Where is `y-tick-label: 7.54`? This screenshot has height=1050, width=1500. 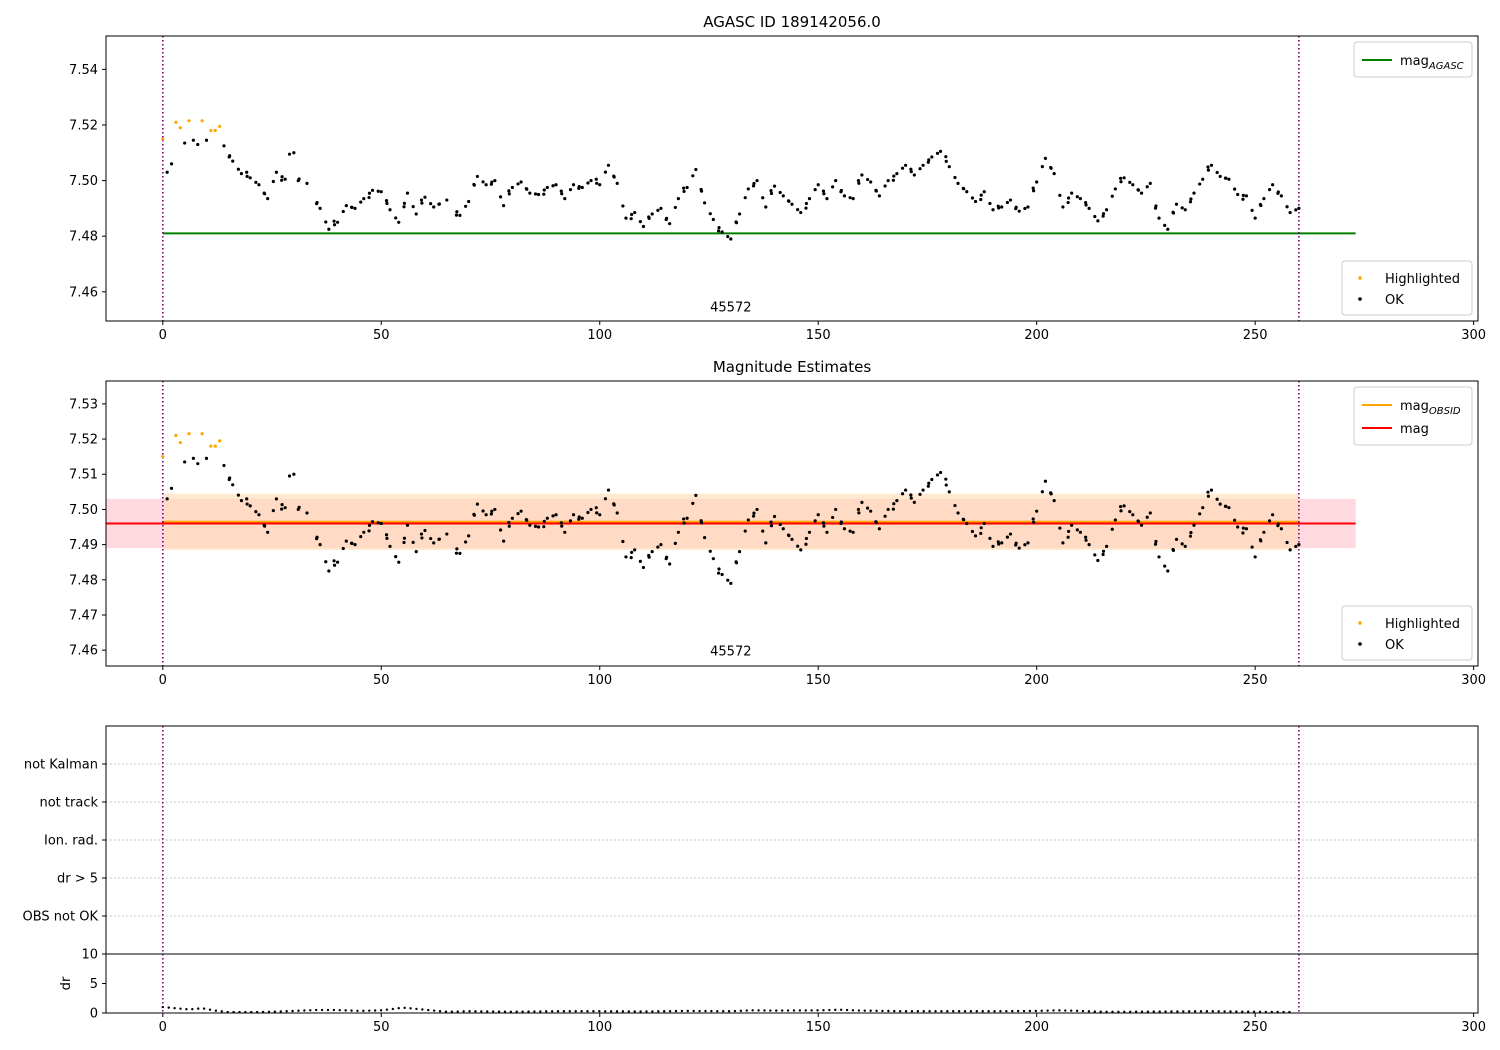 y-tick-label: 7.54 is located at coordinates (83, 70).